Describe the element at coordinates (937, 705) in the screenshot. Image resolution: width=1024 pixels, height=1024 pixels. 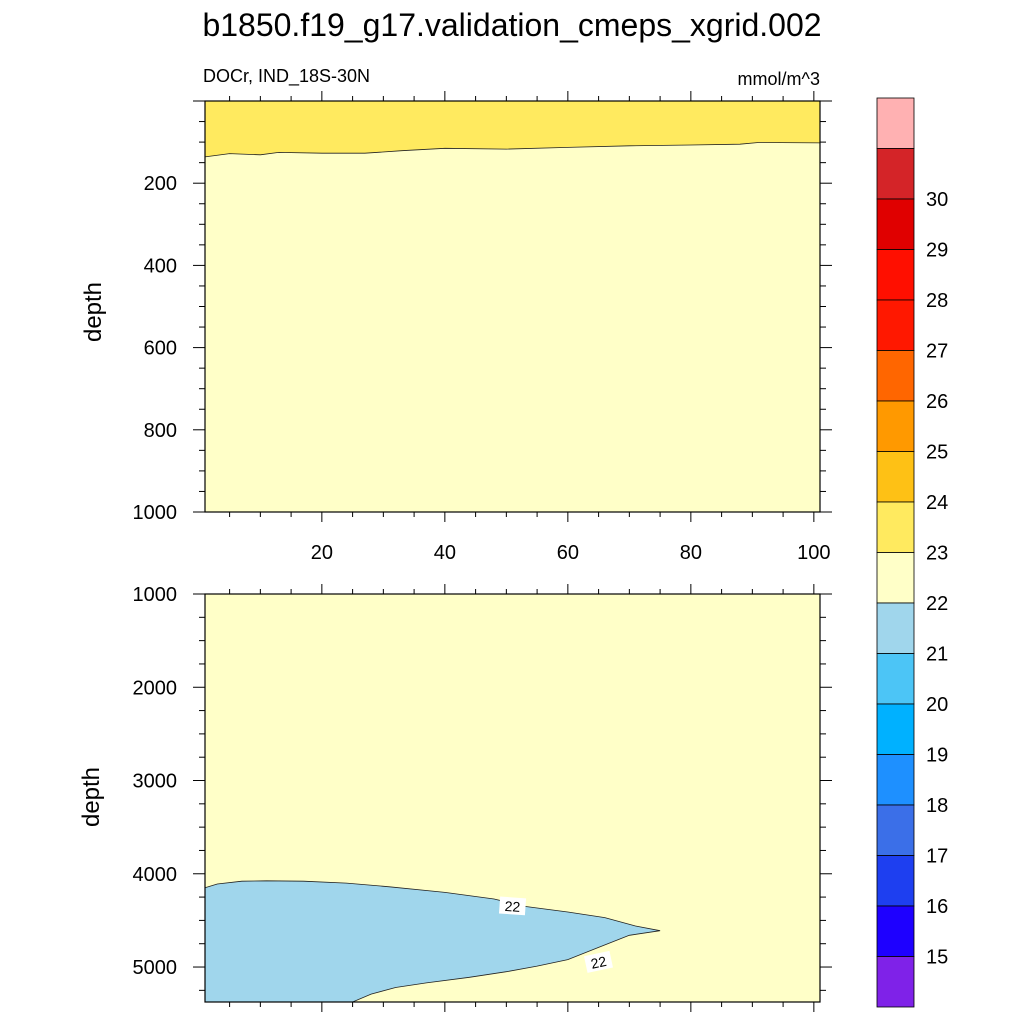
I see `colorbar-label: 20` at that location.